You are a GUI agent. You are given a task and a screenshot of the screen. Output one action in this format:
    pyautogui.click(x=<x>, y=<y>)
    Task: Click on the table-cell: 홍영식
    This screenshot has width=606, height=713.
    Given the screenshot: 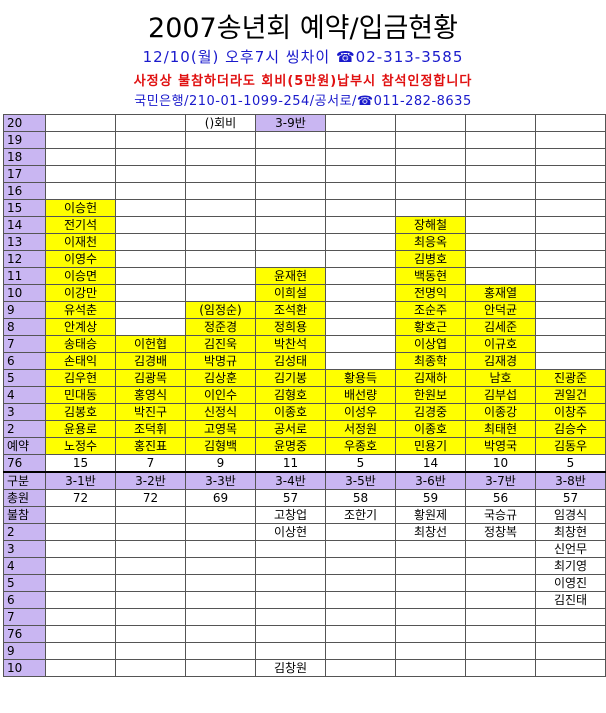 What is the action you would take?
    pyautogui.click(x=150, y=395)
    